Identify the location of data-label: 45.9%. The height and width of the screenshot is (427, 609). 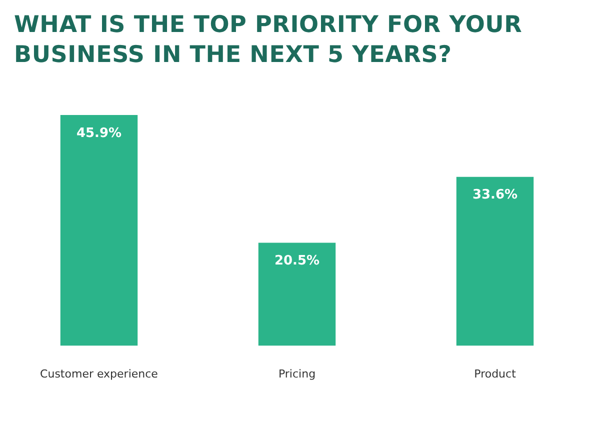
(99, 133).